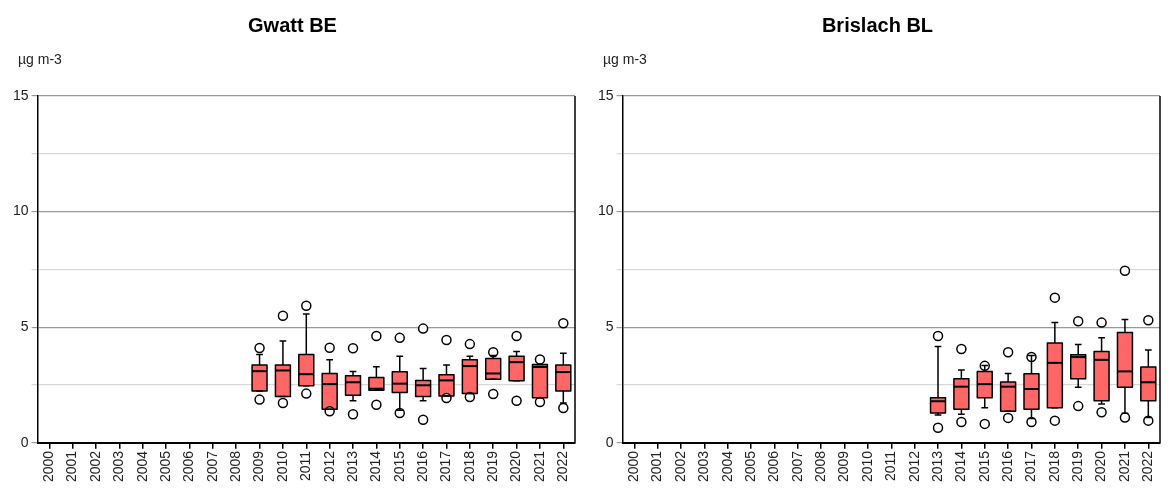 The image size is (1170, 488). I want to click on chart-title: Gwatt BE, so click(292, 24).